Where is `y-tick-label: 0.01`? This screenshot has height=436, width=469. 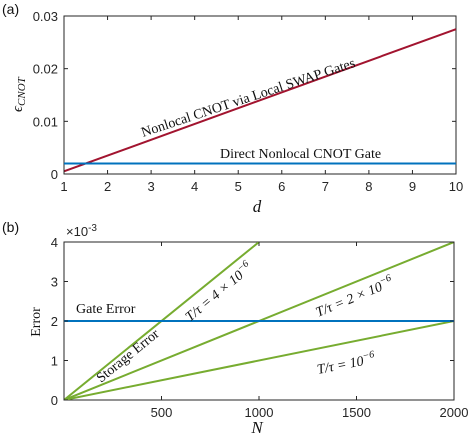
y-tick-label: 0.01 is located at coordinates (45, 121).